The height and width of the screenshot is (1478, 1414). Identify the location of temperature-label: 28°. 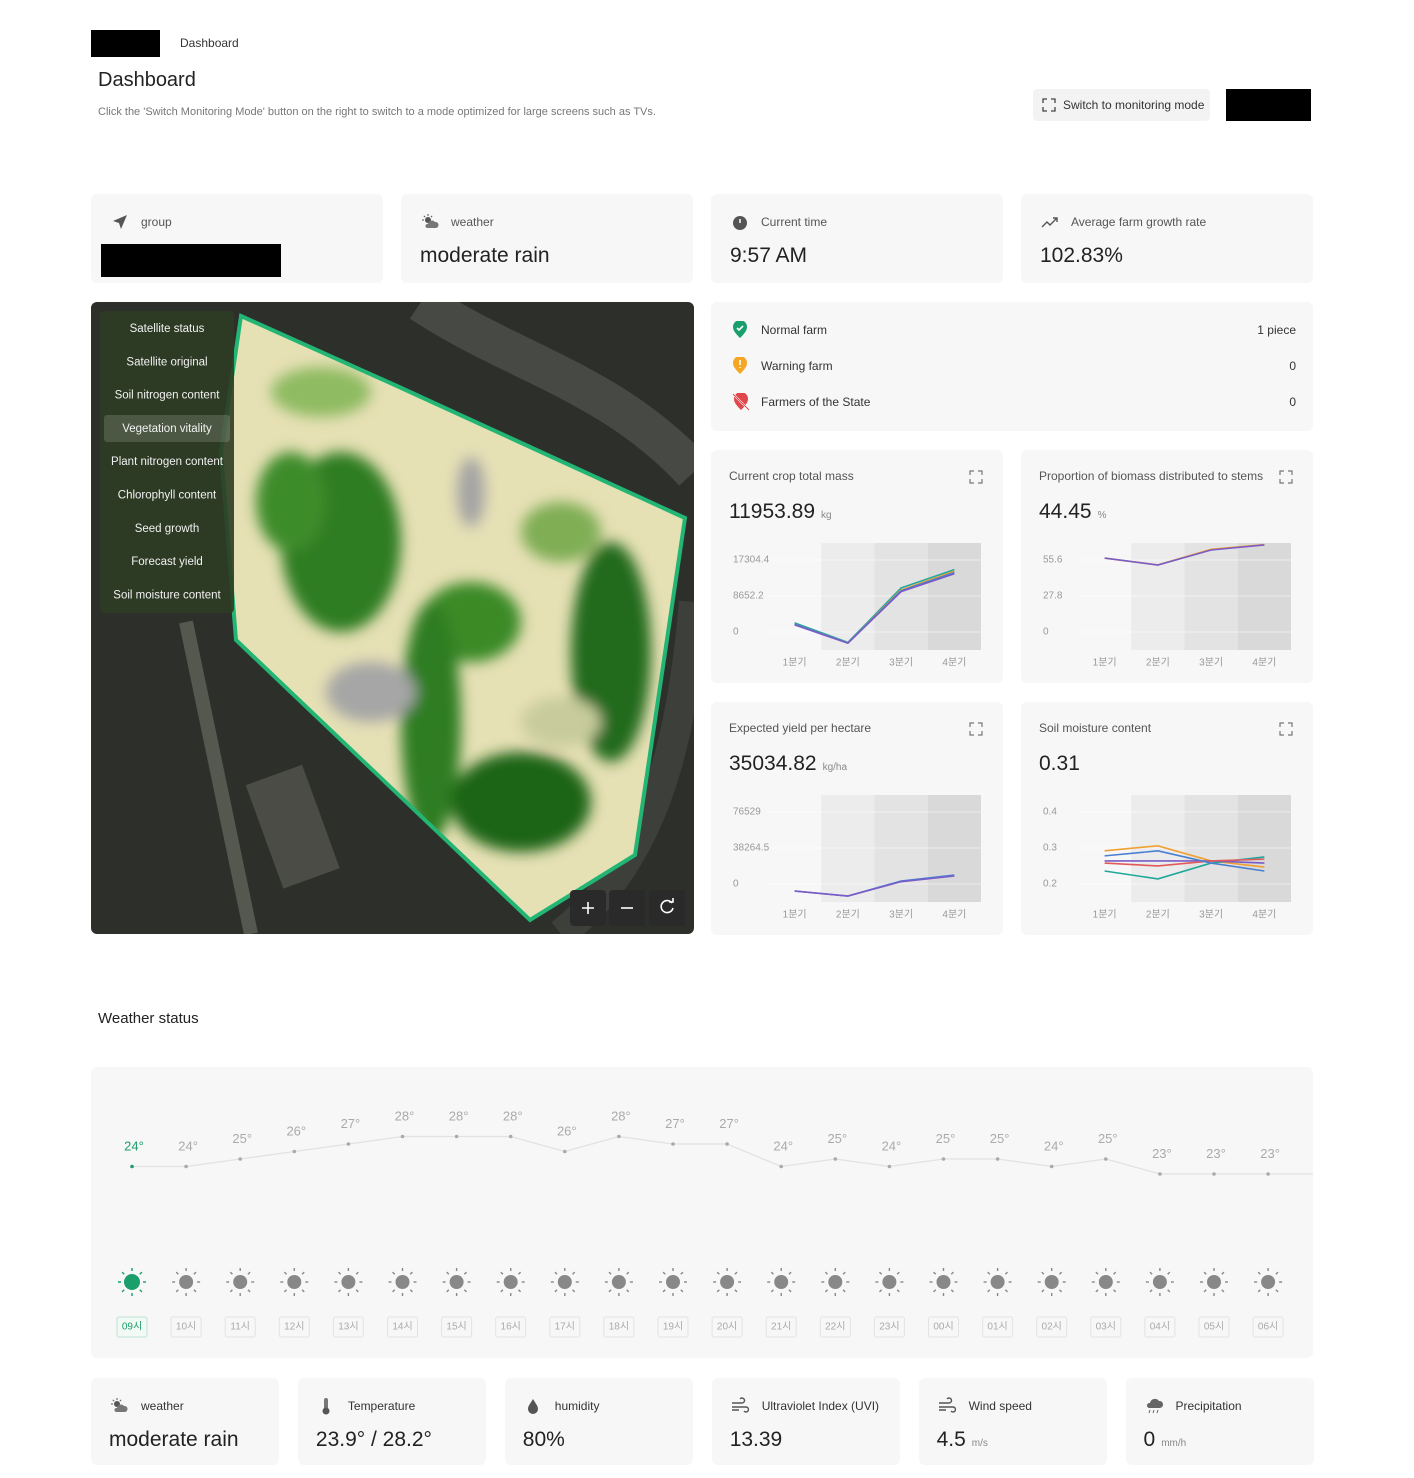
(405, 1116).